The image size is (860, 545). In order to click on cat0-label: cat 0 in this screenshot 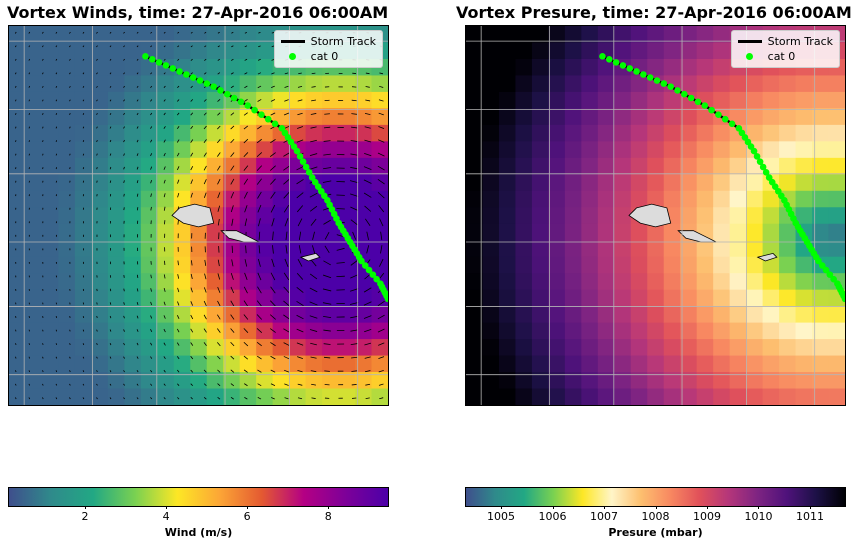, I will do `click(781, 56)`.